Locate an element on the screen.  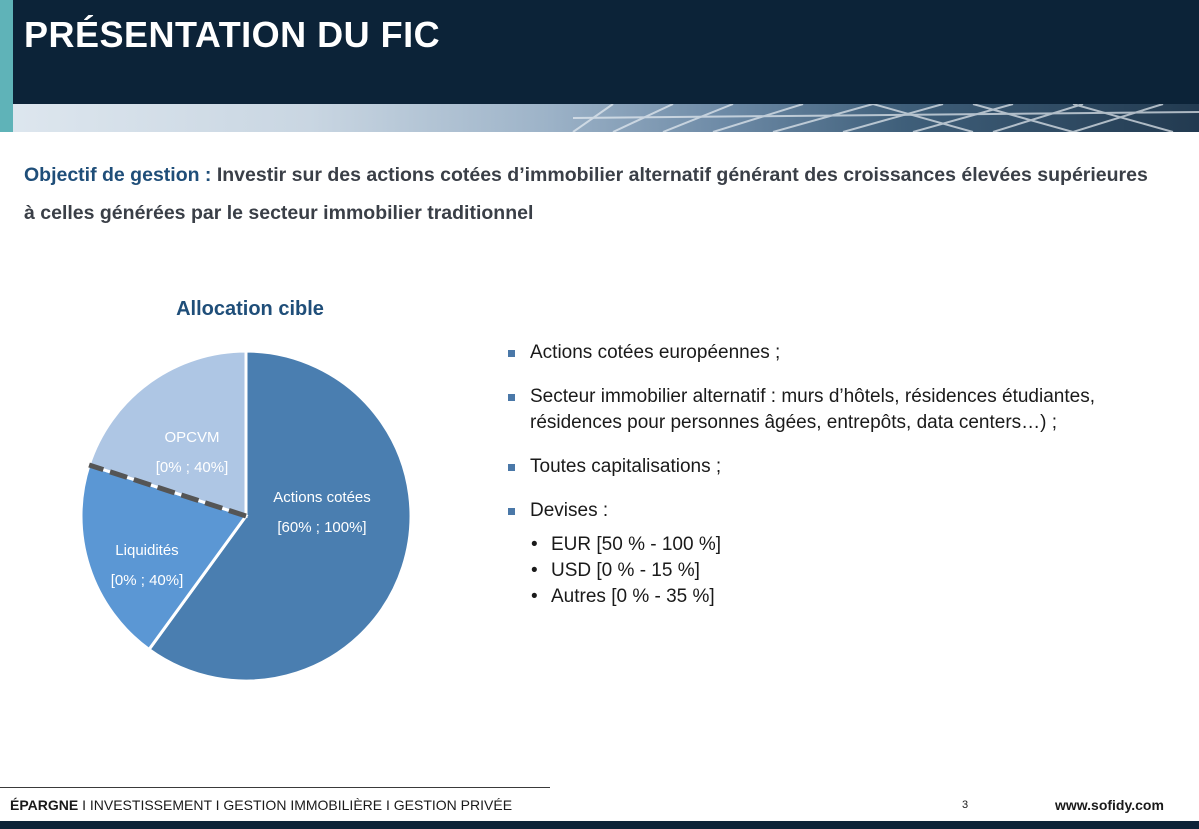
list-item-text: Toutes capitalisations ; is located at coordinates (626, 466).